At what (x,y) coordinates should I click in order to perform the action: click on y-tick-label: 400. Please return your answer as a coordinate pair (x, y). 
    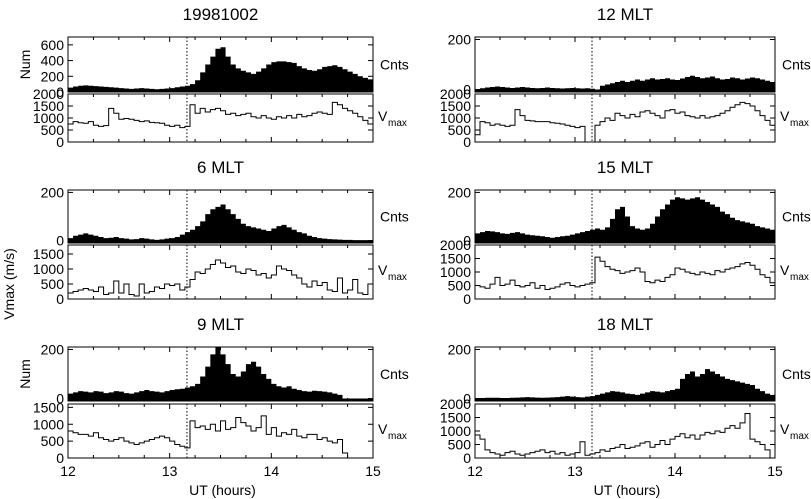
    Looking at the image, I should click on (53, 61).